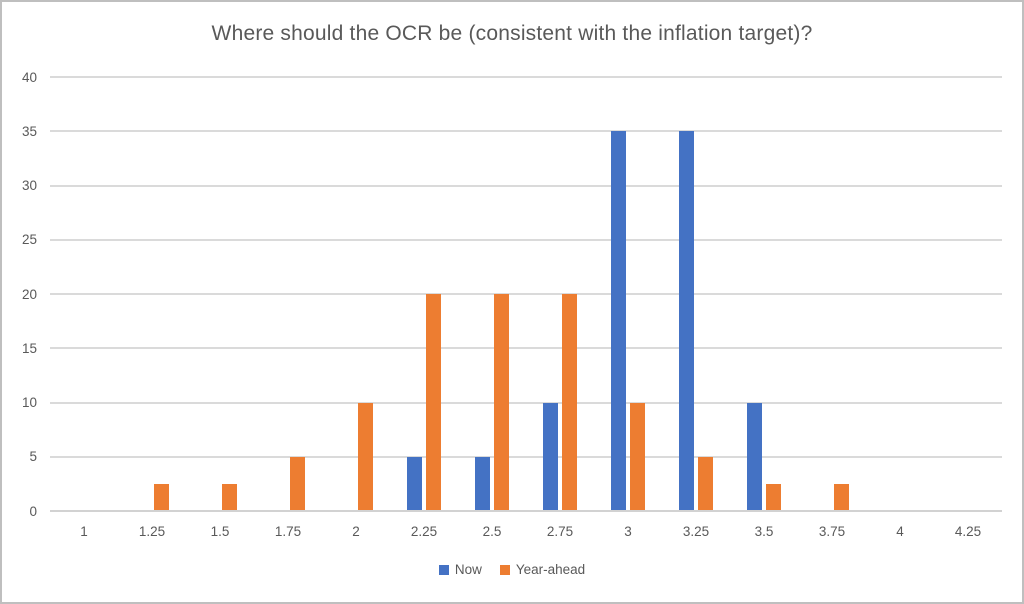 The width and height of the screenshot is (1024, 604). Describe the element at coordinates (29, 294) in the screenshot. I see `y-tick-label: 20` at that location.